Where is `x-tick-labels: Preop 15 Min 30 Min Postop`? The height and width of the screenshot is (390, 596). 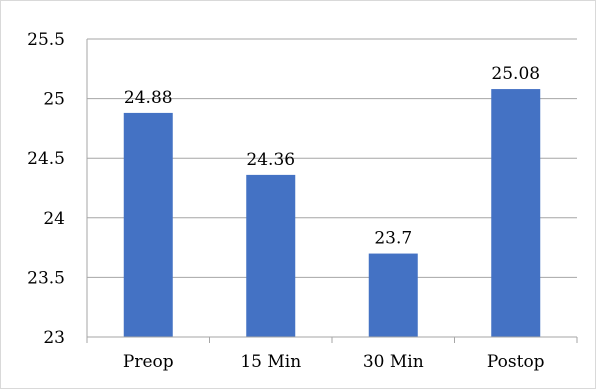 x-tick-labels: Preop 15 Min 30 Min Postop is located at coordinates (334, 362).